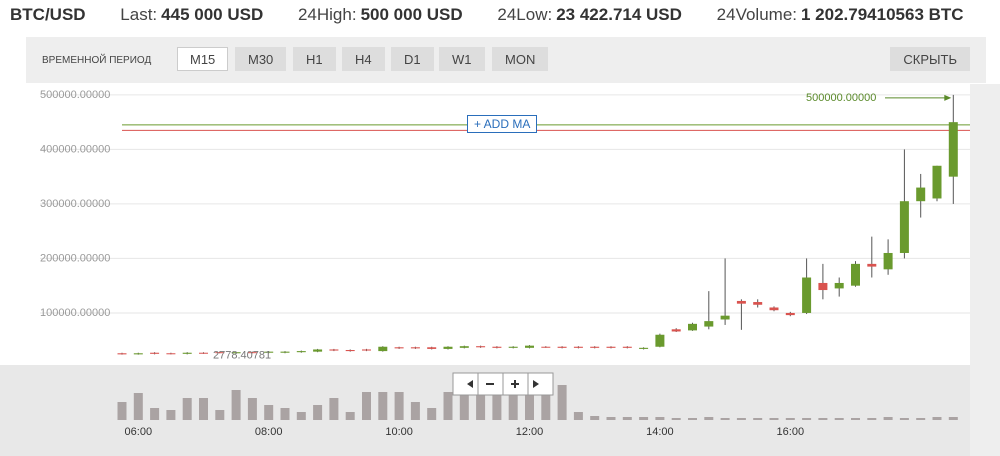 The width and height of the screenshot is (1000, 456). Describe the element at coordinates (791, 432) in the screenshot. I see `x-tick-label: 16:00` at that location.